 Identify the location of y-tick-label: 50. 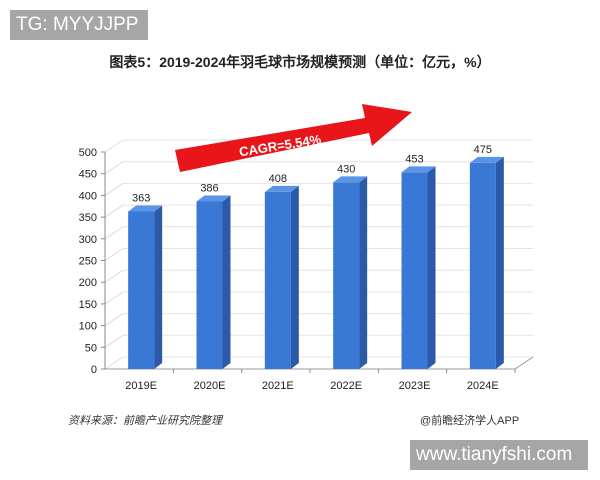
(91, 348).